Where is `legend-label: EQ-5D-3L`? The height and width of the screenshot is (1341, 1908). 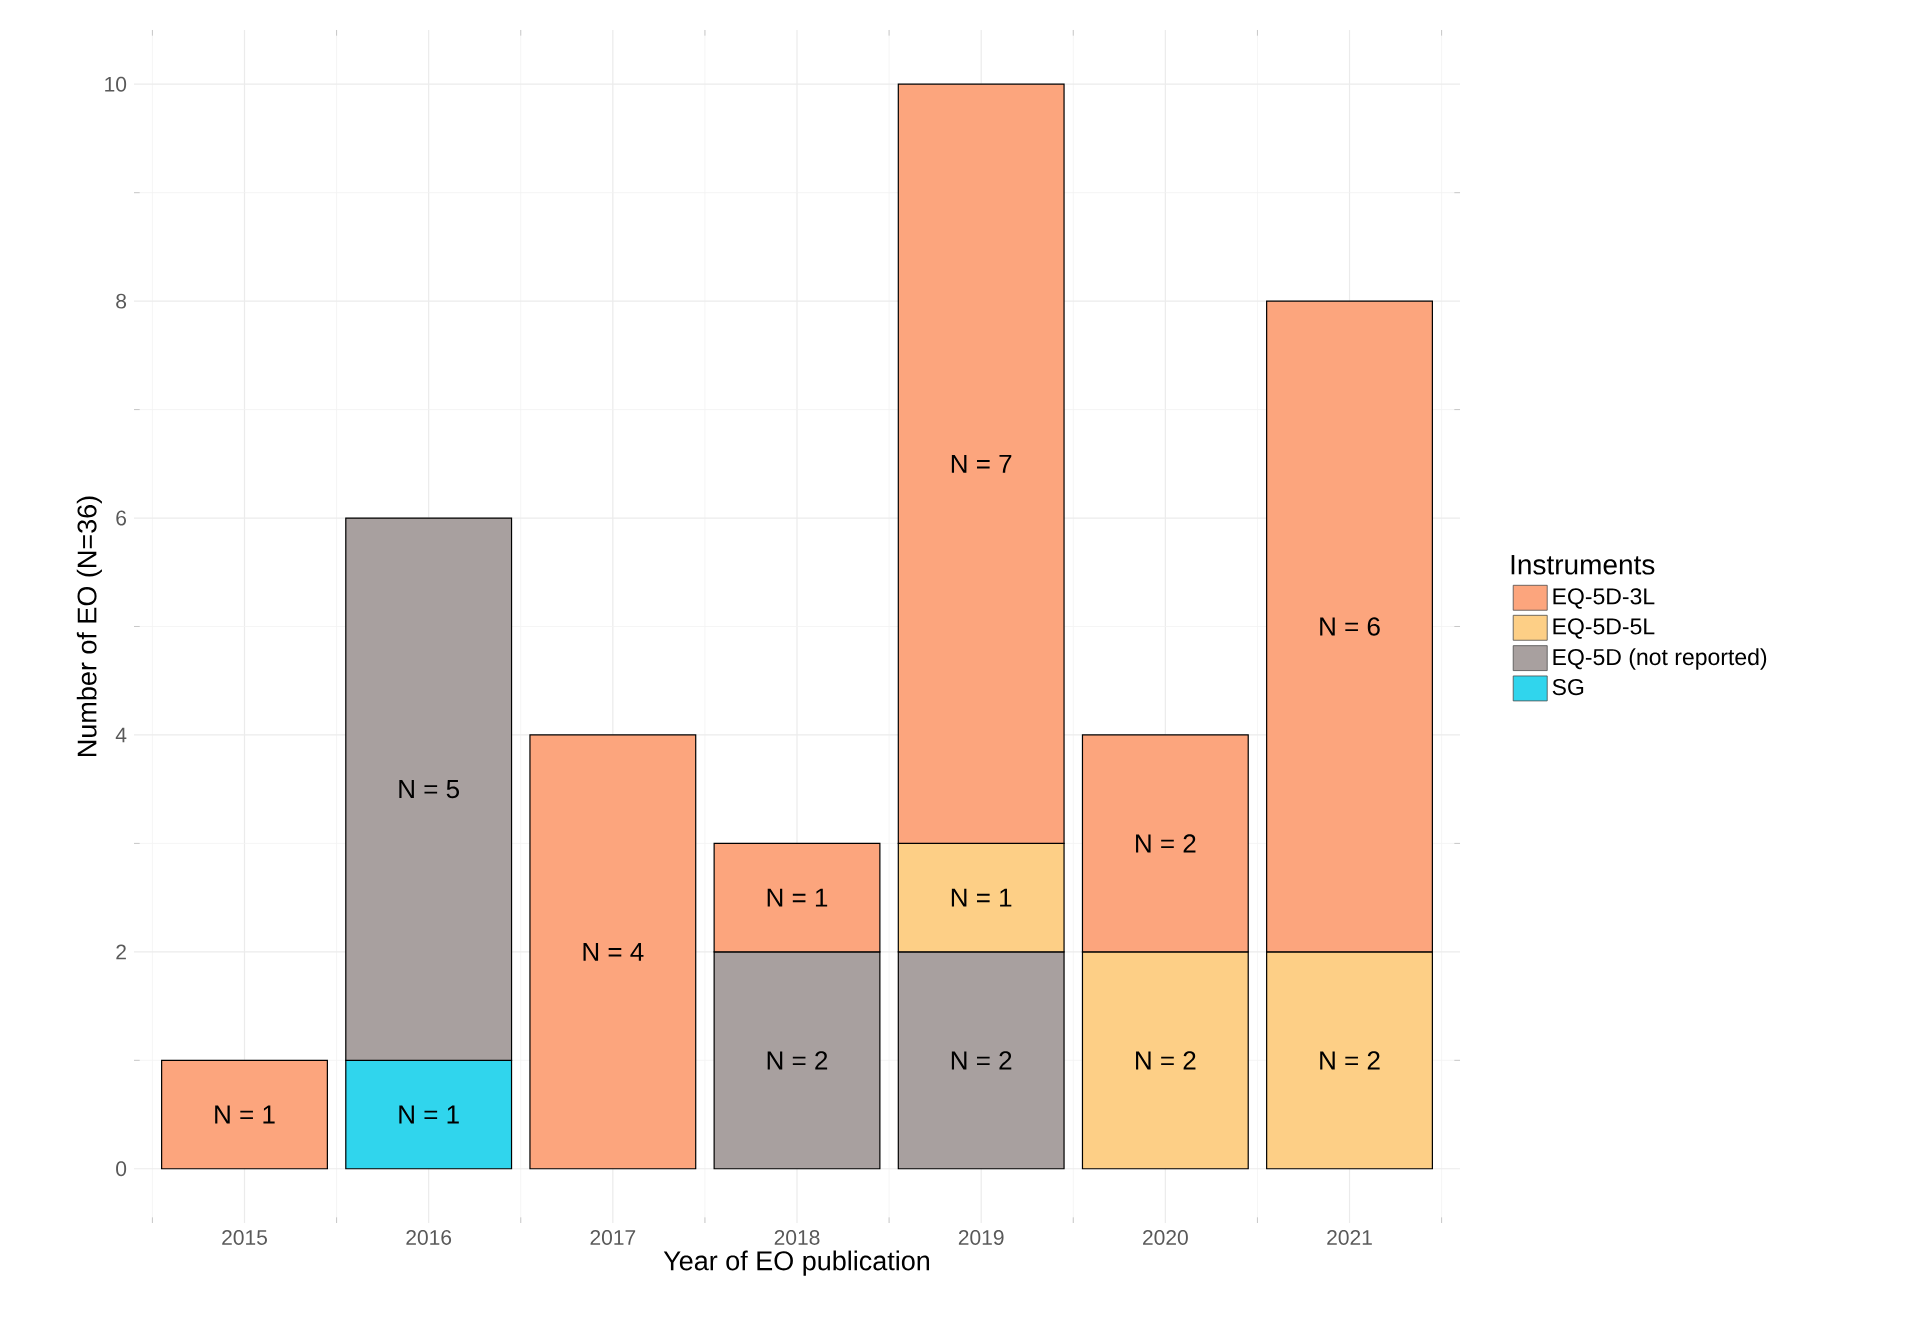
legend-label: EQ-5D-3L is located at coordinates (1604, 598).